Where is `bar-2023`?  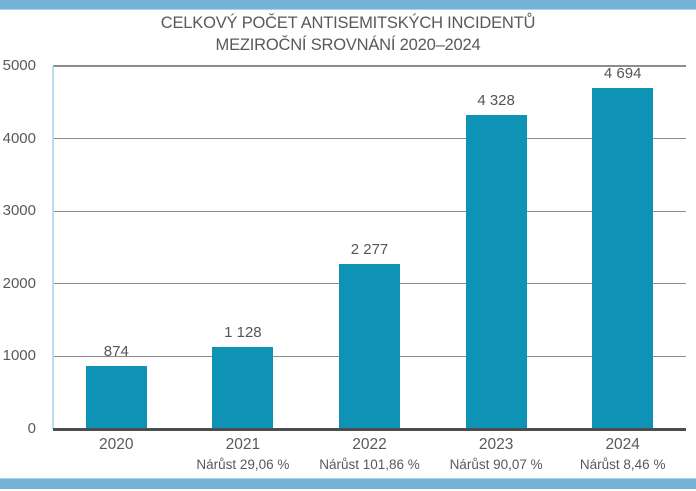 bar-2023 is located at coordinates (496, 271).